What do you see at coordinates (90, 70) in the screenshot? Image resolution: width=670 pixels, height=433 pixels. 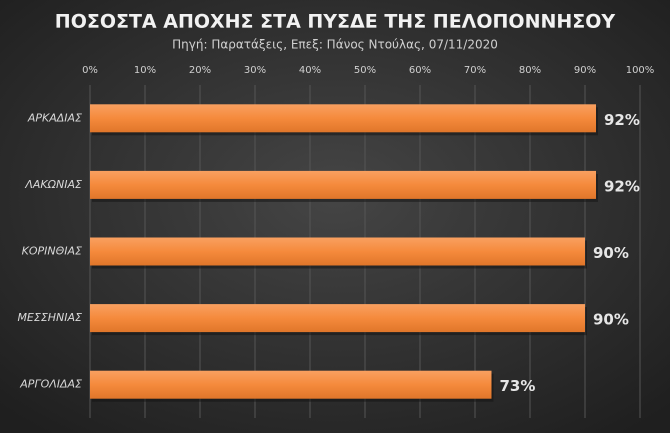 I see `x-tick-label: 0%` at bounding box center [90, 70].